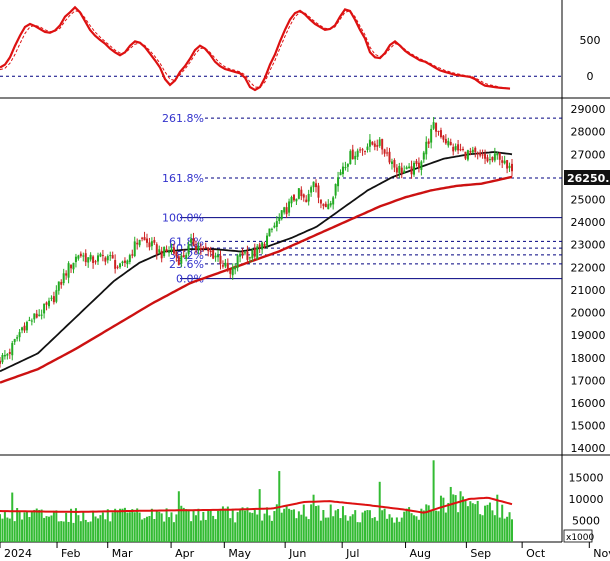  Describe the element at coordinates (588, 267) in the screenshot. I see `price-y-tick-label: 22000` at that location.